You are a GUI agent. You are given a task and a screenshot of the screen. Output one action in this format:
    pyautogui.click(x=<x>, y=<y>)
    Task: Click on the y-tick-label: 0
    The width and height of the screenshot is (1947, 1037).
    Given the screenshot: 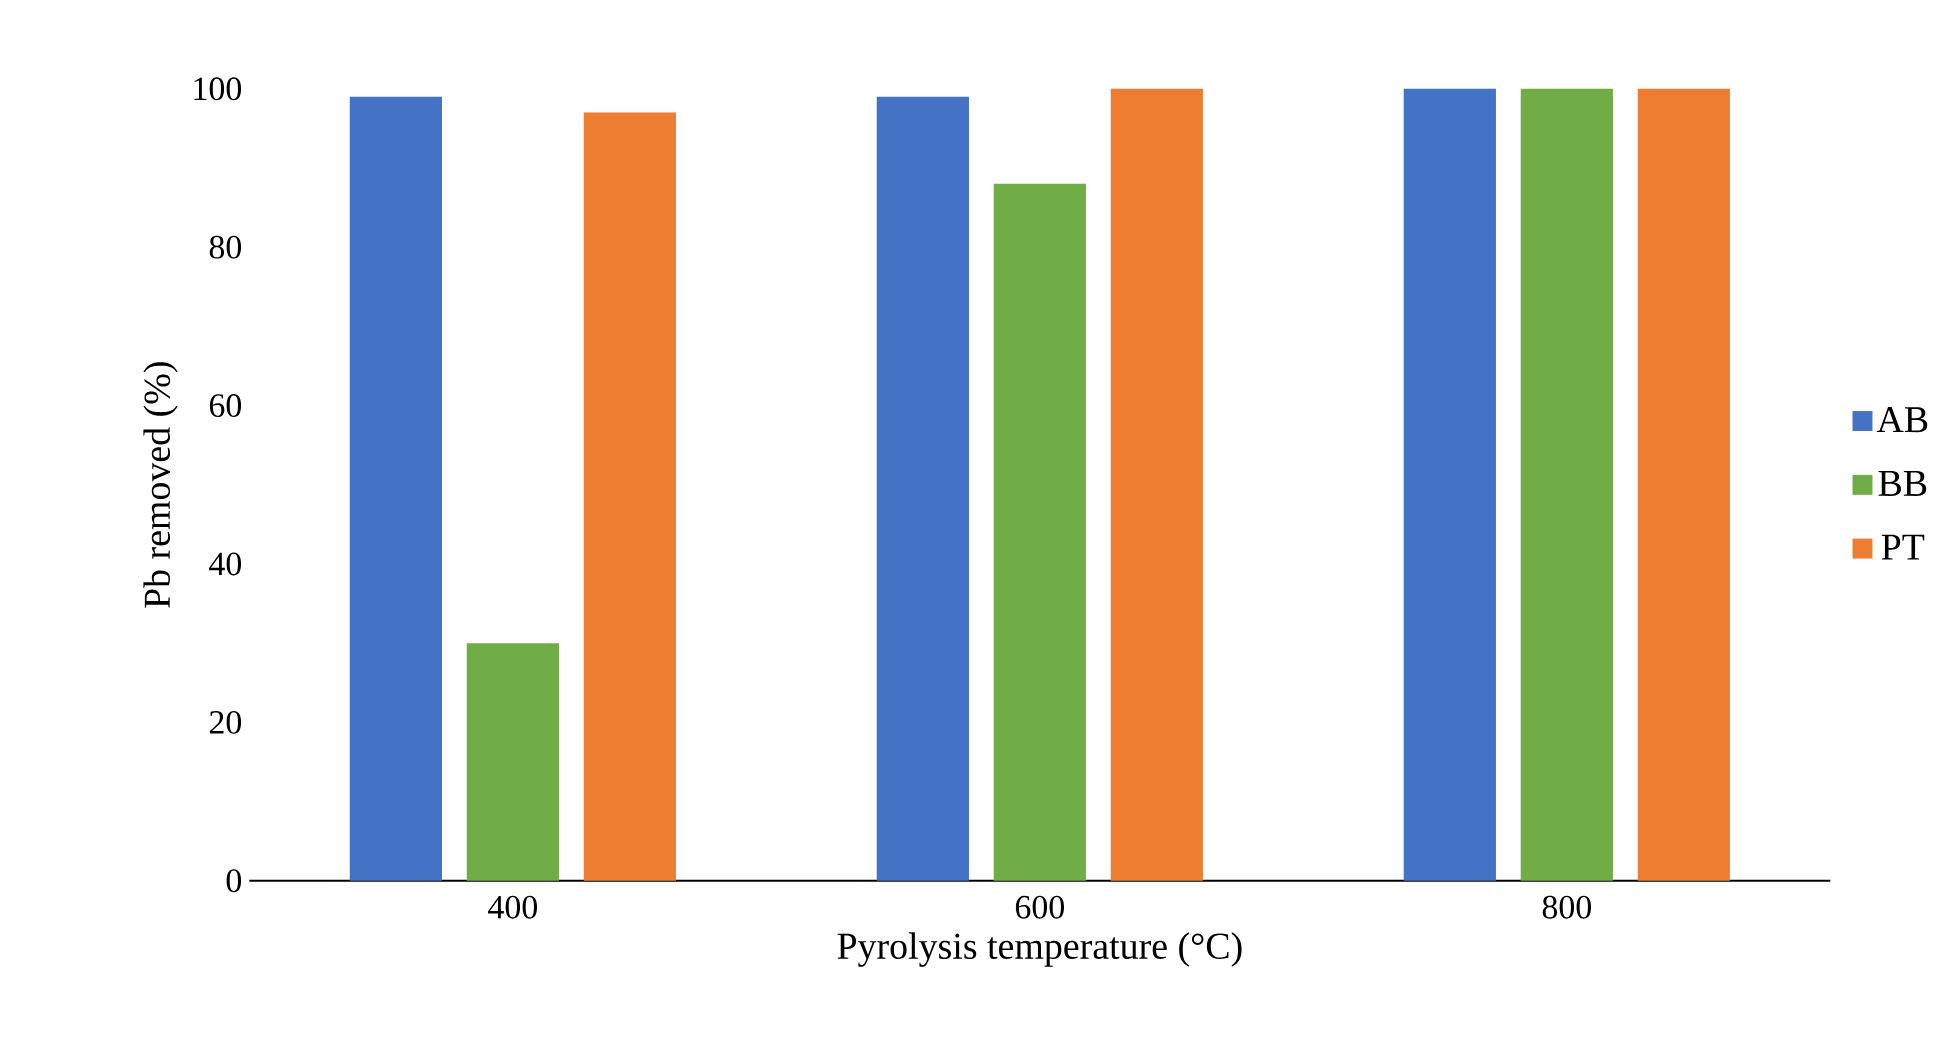 What is the action you would take?
    pyautogui.click(x=234, y=881)
    